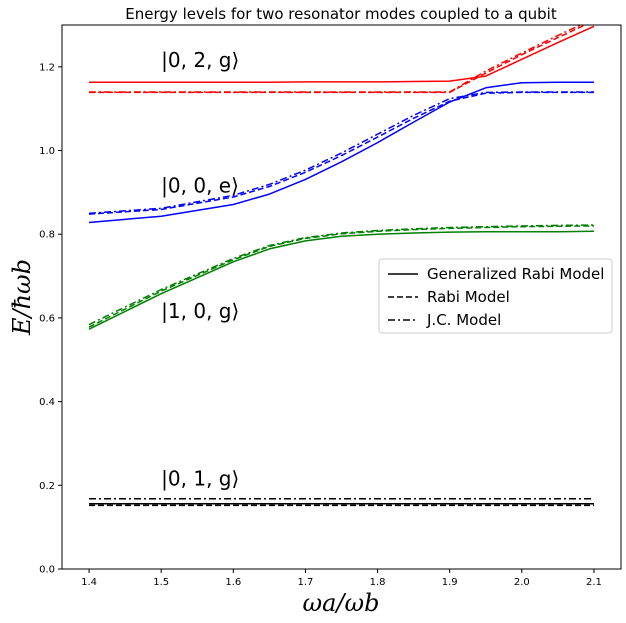 The image size is (626, 623). Describe the element at coordinates (378, 582) in the screenshot. I see `x-tick-label: 1.8` at that location.